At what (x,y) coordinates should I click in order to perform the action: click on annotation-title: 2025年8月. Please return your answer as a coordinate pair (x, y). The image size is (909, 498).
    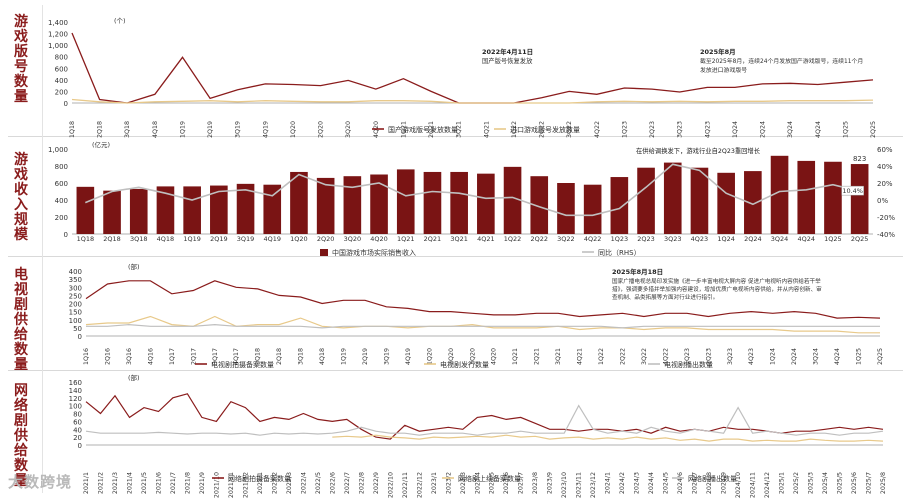
    Looking at the image, I should click on (718, 51).